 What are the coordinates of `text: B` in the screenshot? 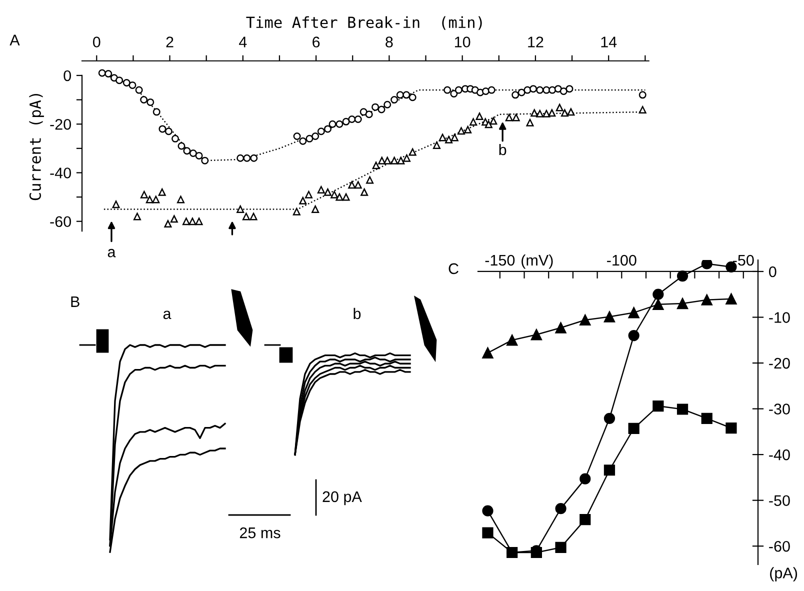 It's located at (75, 301).